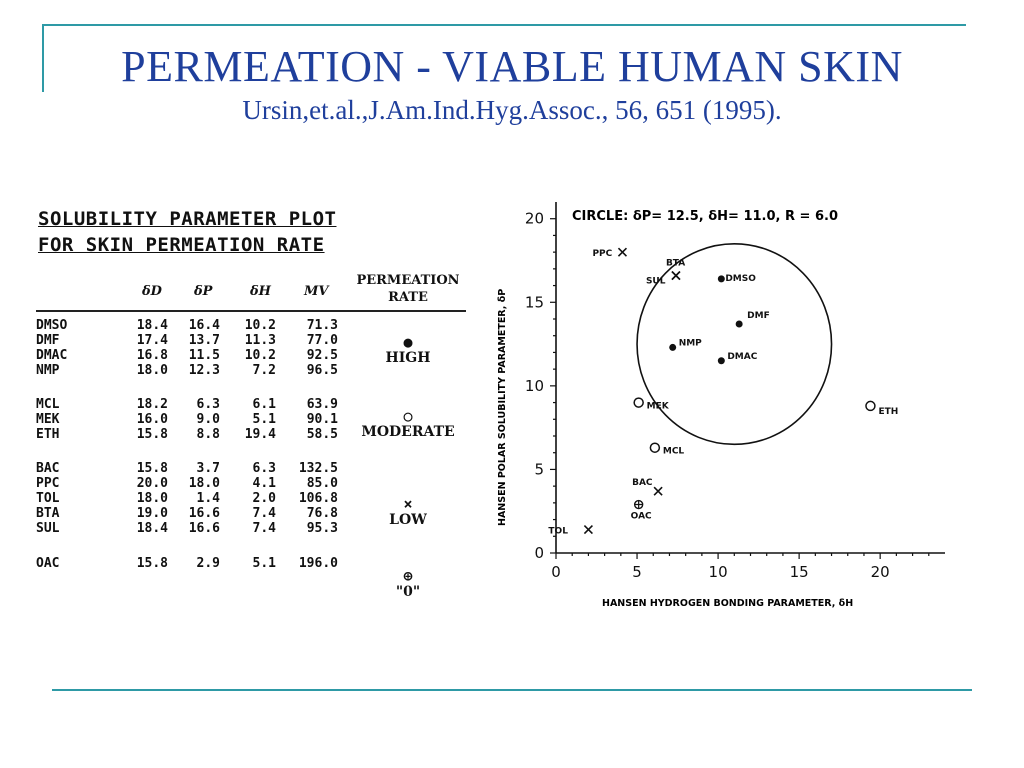 This screenshot has width=1024, height=768. I want to click on permeation-rate-header: PERMEATION RATE, so click(408, 289).